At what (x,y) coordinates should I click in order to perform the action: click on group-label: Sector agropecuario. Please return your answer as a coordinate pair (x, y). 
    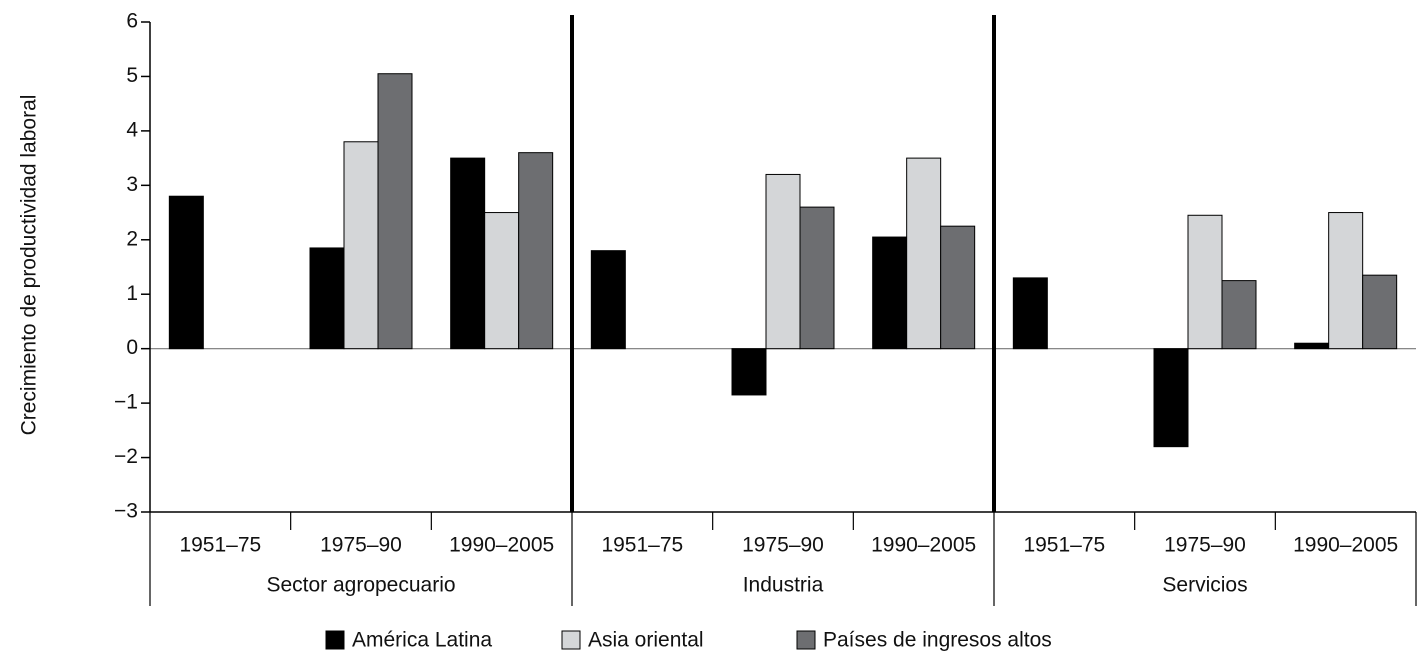
    Looking at the image, I should click on (360, 585).